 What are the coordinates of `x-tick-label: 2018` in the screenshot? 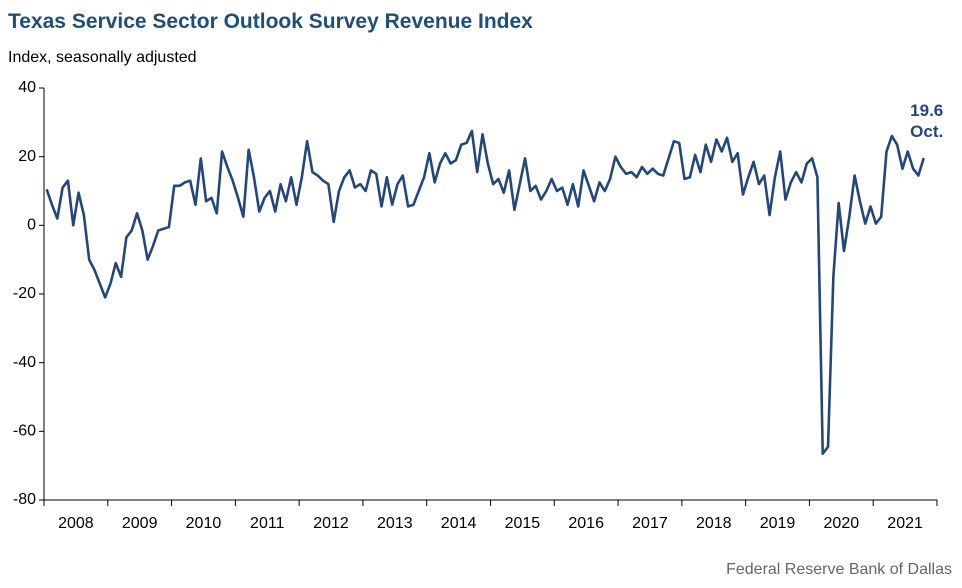 It's located at (714, 523).